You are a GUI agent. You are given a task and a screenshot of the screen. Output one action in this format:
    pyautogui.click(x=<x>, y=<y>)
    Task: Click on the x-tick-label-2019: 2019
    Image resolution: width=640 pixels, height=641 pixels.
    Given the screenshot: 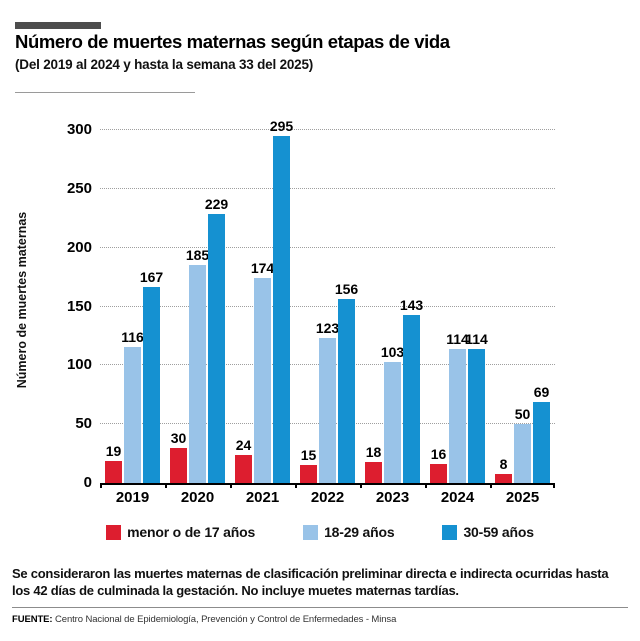 What is the action you would take?
    pyautogui.click(x=132, y=497)
    